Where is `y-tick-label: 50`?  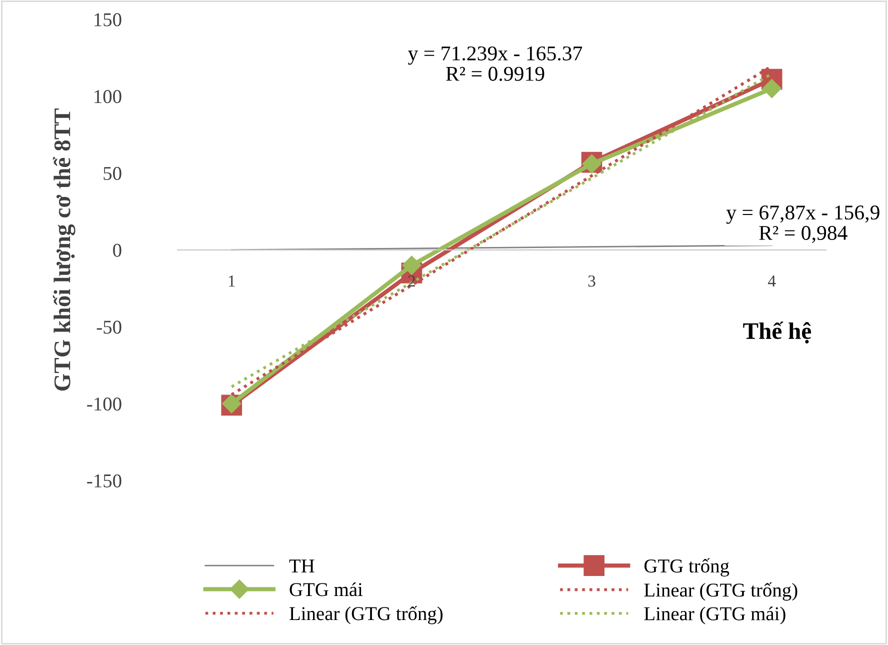
y-tick-label: 50 is located at coordinates (113, 173).